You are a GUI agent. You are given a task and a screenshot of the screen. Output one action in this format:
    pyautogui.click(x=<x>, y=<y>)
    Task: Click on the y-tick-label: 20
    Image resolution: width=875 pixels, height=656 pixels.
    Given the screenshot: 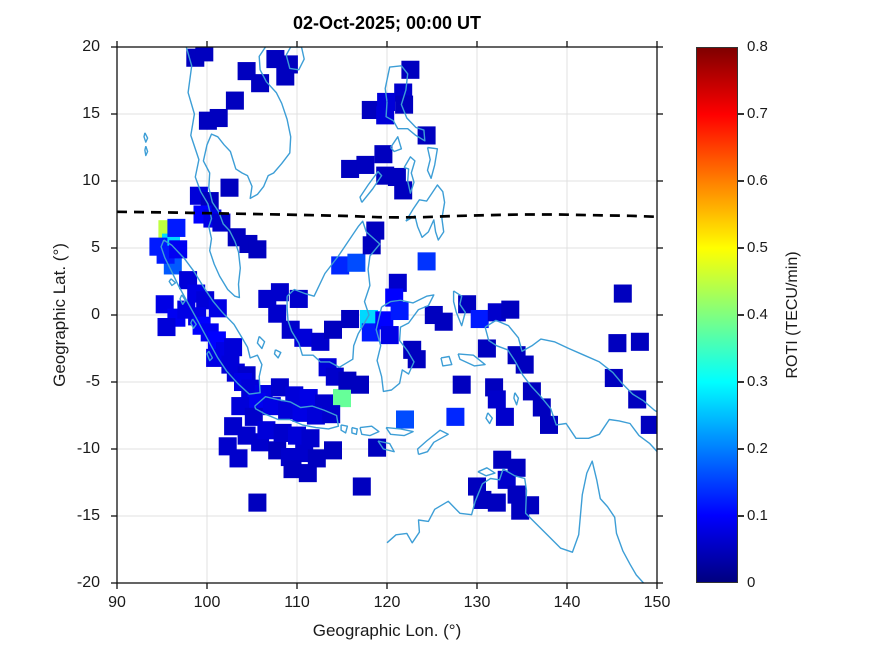 What is the action you would take?
    pyautogui.click(x=91, y=46)
    